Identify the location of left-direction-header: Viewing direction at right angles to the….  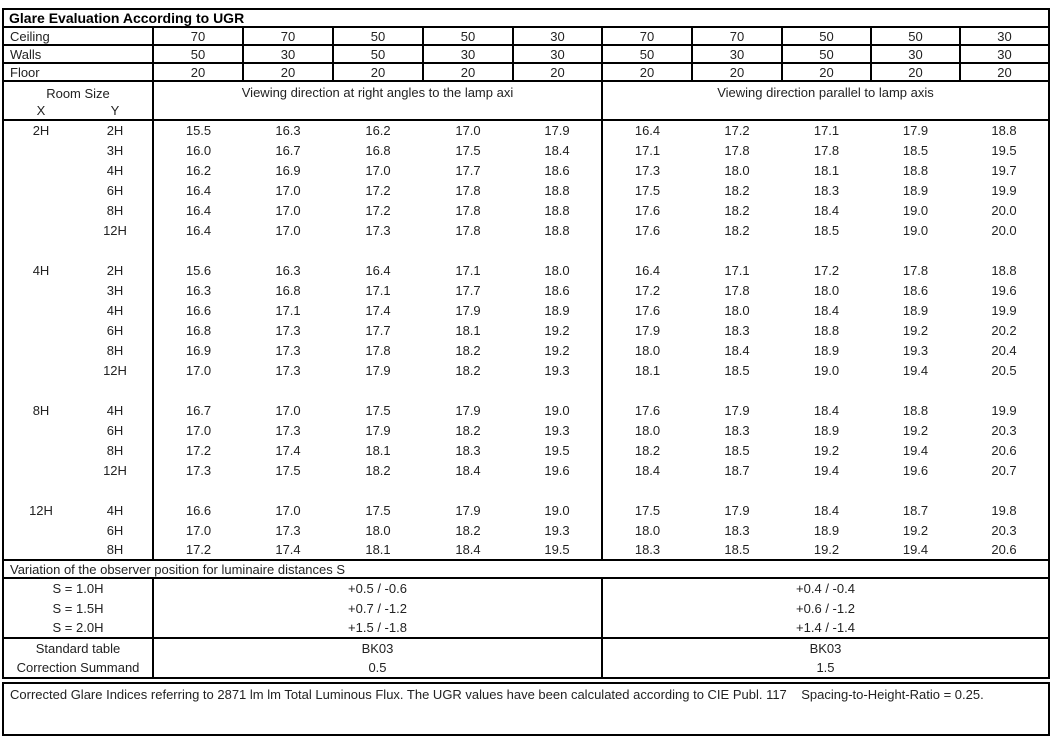
(378, 100).